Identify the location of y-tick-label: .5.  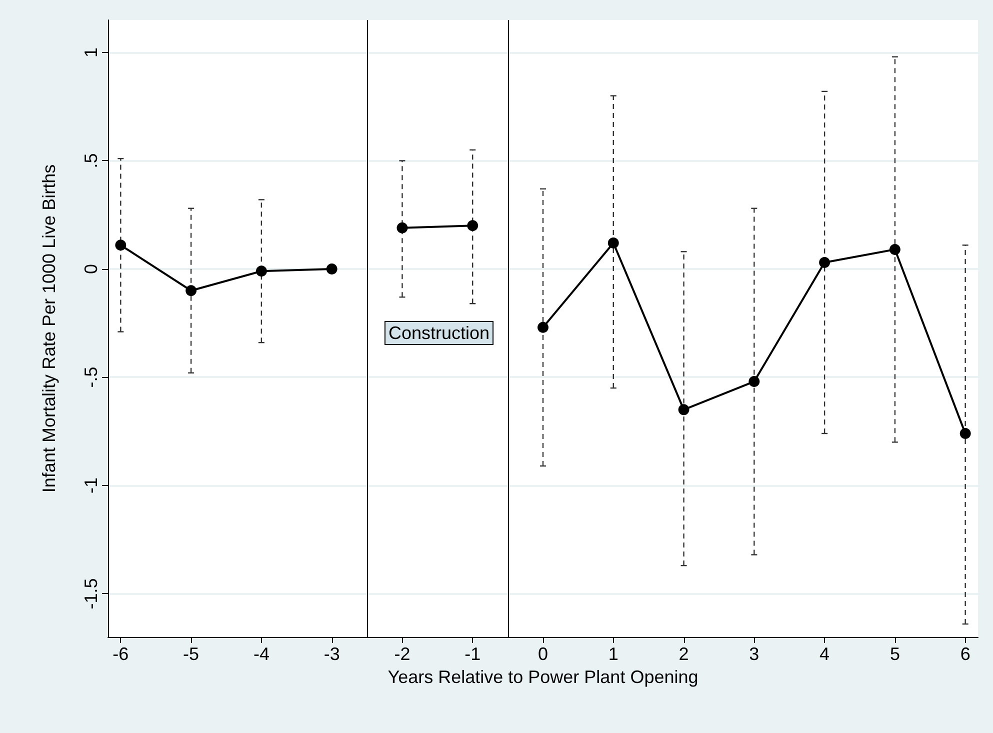
(91, 160).